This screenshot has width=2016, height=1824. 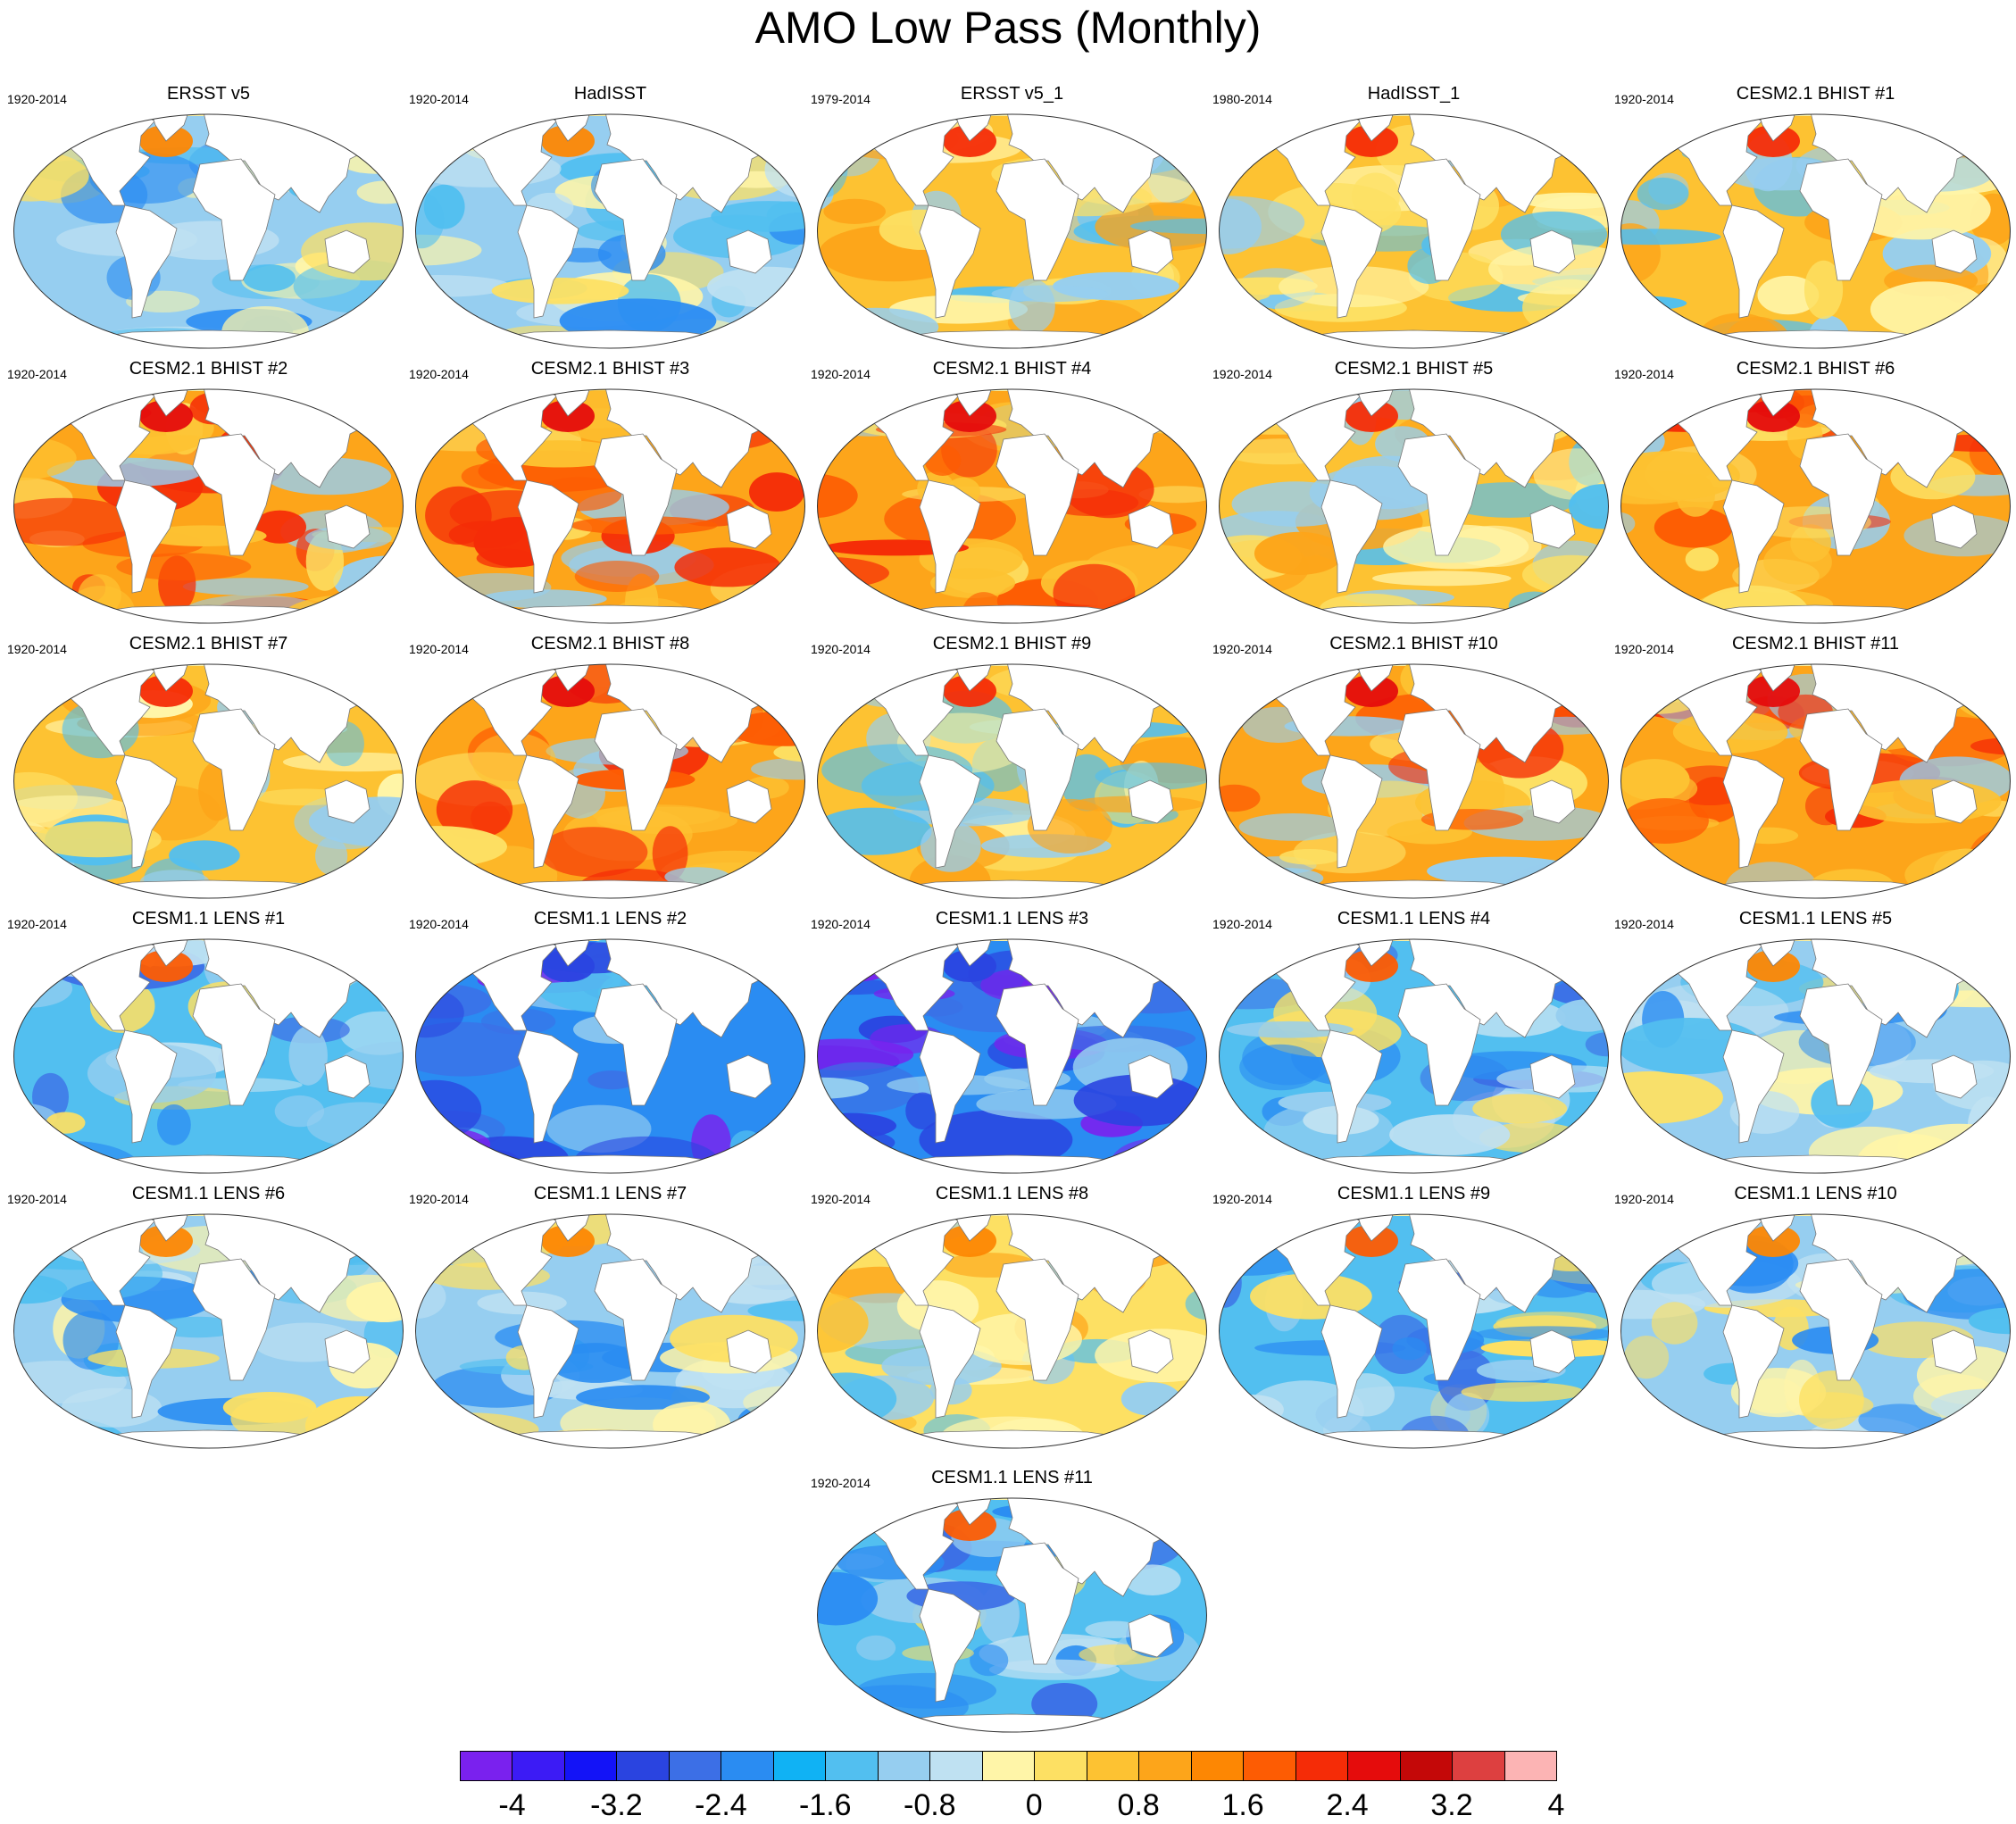 I want to click on panel-title: CESM2.1 BHIST #8, so click(x=610, y=644).